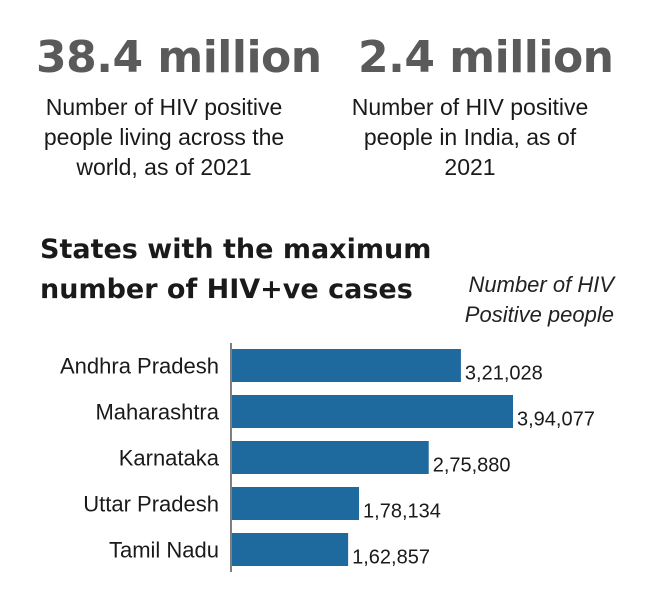  Describe the element at coordinates (556, 420) in the screenshot. I see `value-label: 3,94,077` at that location.